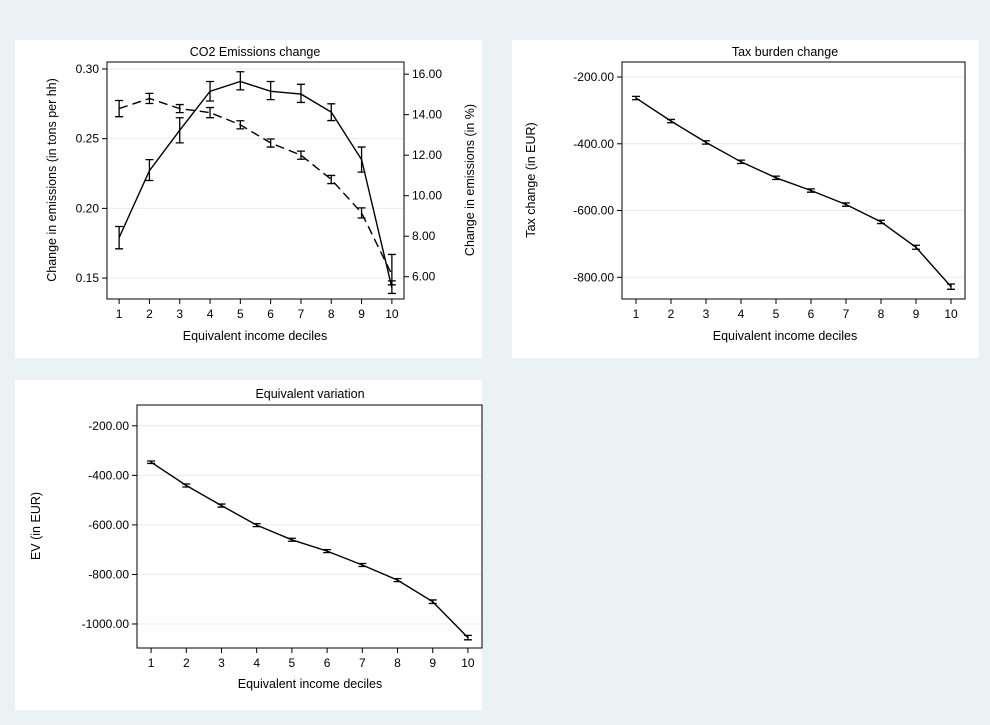  I want to click on tax-x-tick-label: 3, so click(706, 314).